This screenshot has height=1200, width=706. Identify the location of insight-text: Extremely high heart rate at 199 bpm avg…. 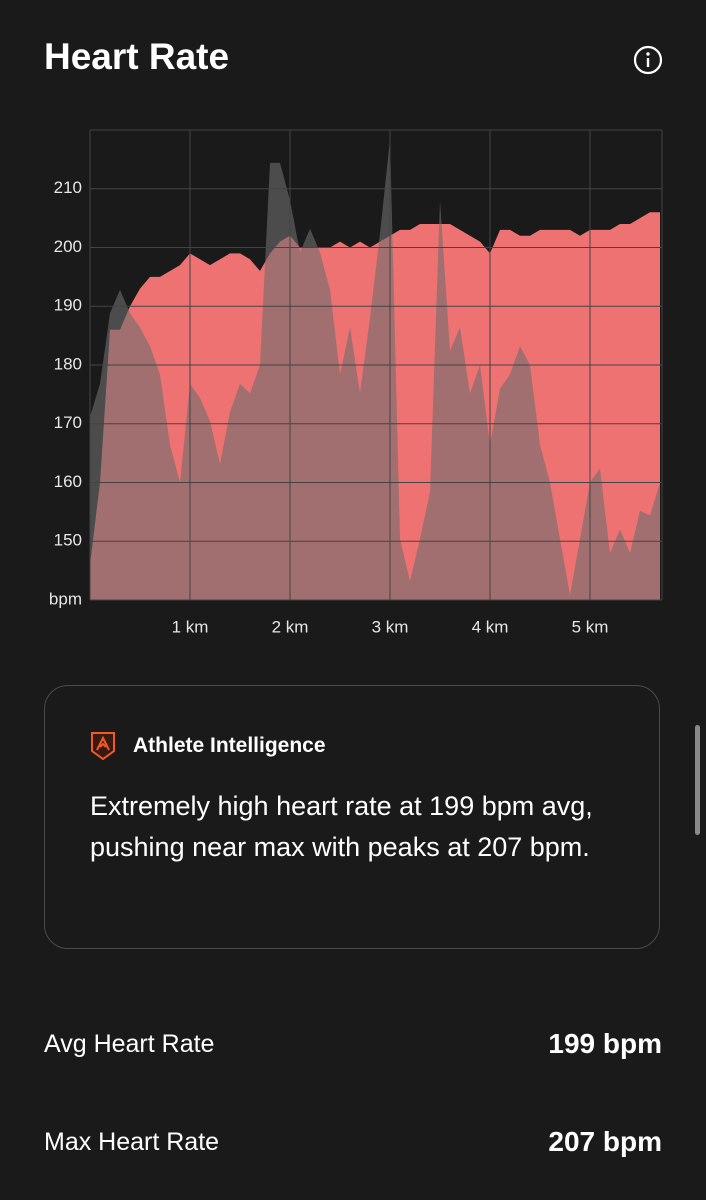
(341, 826).